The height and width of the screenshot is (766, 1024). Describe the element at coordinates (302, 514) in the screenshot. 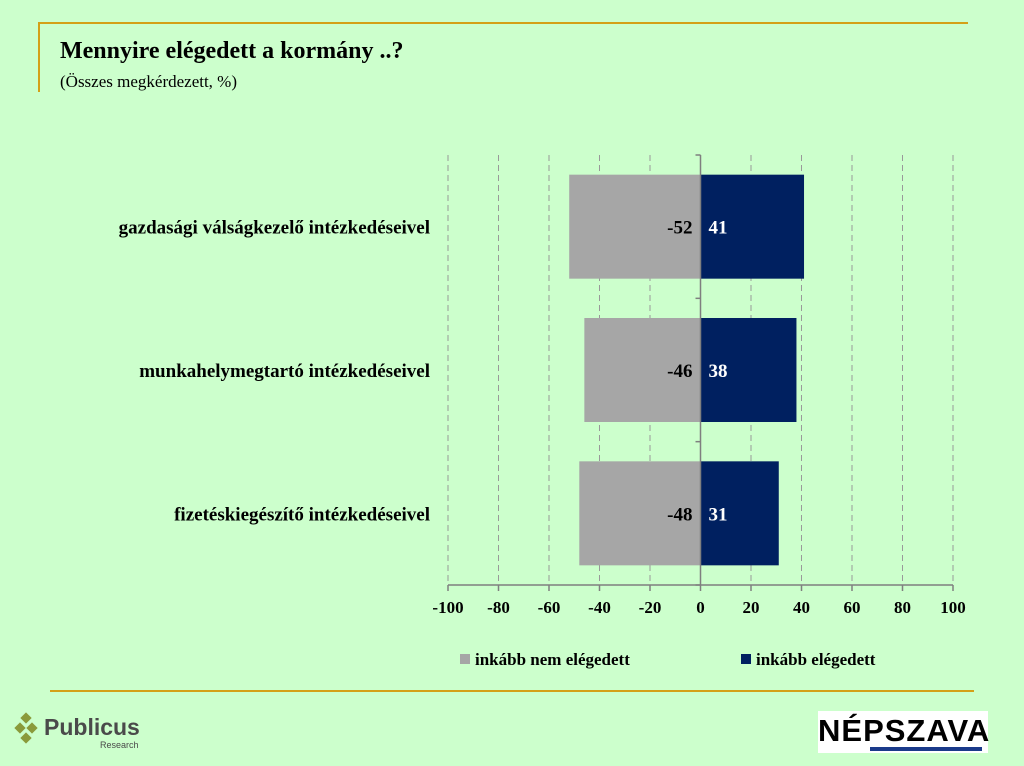

I see `category-label: fizetéskiegészítő intézkedéseivel` at that location.